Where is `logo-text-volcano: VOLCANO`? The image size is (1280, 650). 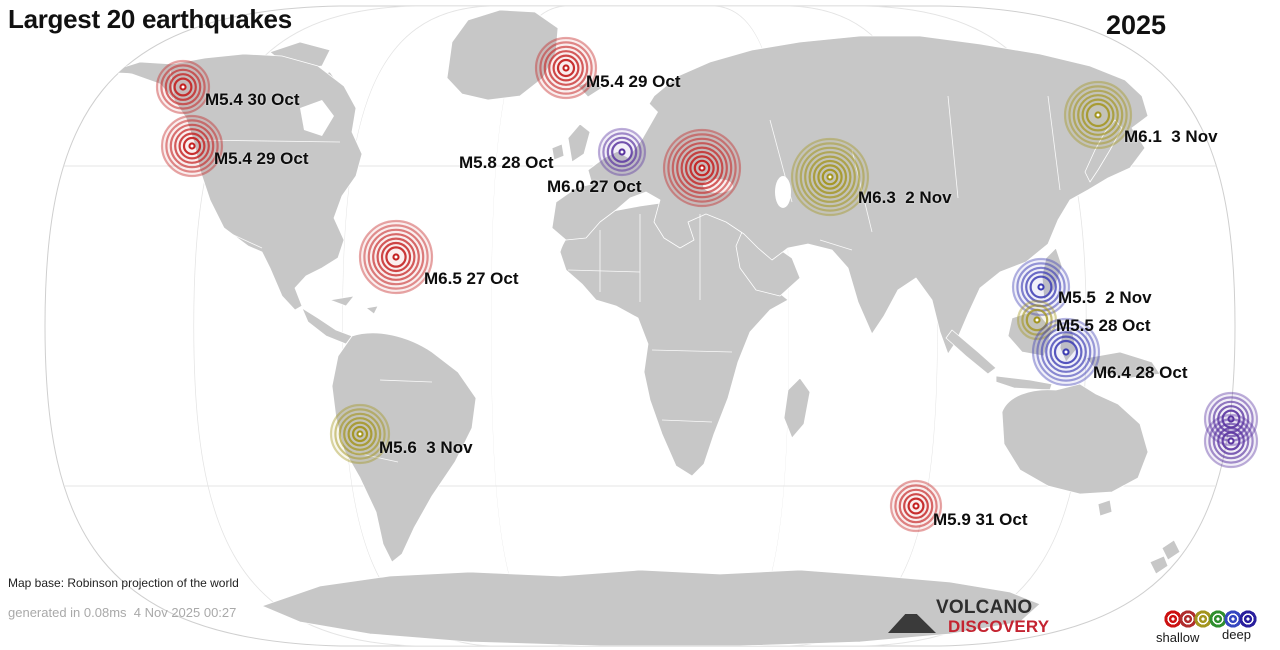
logo-text-volcano: VOLCANO is located at coordinates (984, 607).